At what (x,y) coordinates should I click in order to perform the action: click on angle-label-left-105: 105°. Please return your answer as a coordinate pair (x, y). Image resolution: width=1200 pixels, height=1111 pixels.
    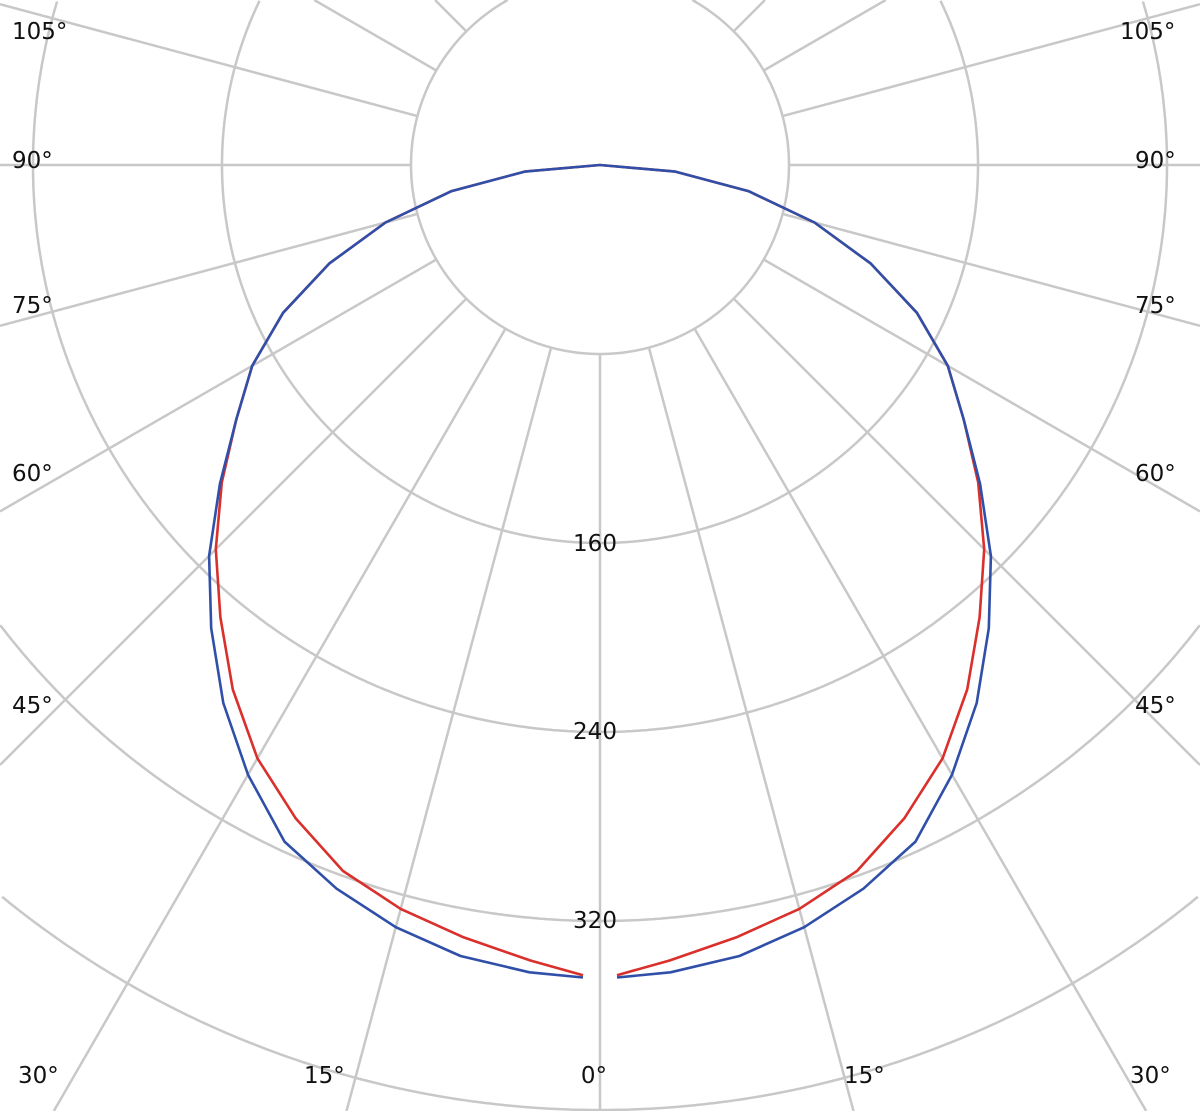
    Looking at the image, I should click on (39, 32).